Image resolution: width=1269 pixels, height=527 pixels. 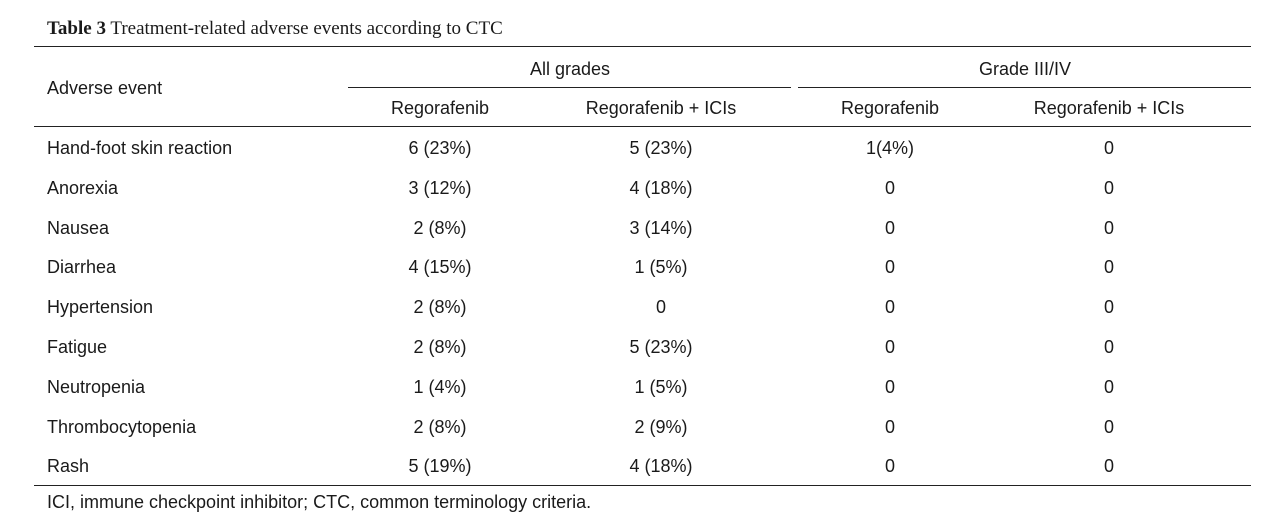 What do you see at coordinates (83, 187) in the screenshot?
I see `row-event-label: Anorexia` at bounding box center [83, 187].